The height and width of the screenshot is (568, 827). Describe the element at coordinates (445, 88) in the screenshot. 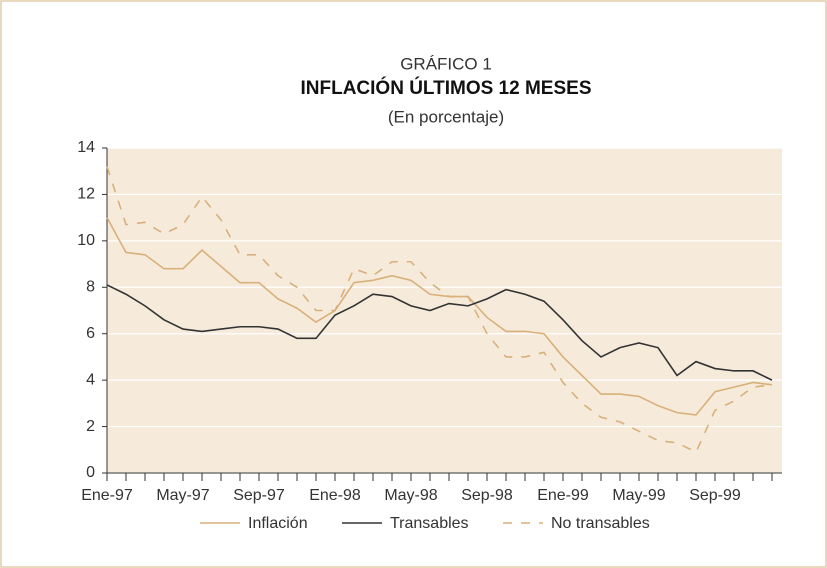

I see `chart-subtitle: INFLACIÓN ÚLTIMOS 12 MESES` at that location.